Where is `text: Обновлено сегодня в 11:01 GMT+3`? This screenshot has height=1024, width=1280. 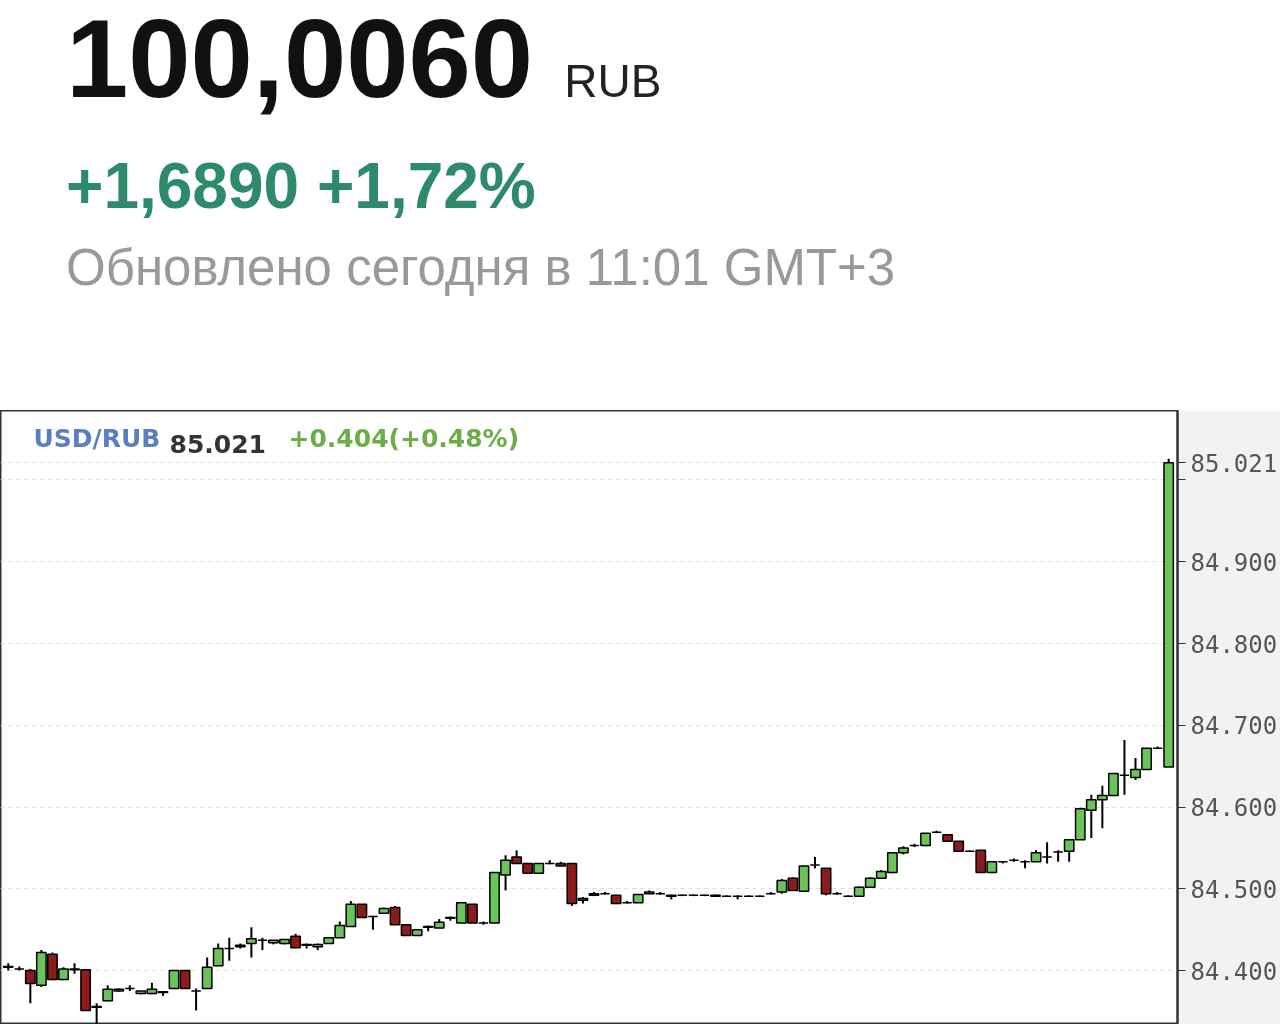 text: Обновлено сегодня в 11:01 GMT+3 is located at coordinates (481, 268).